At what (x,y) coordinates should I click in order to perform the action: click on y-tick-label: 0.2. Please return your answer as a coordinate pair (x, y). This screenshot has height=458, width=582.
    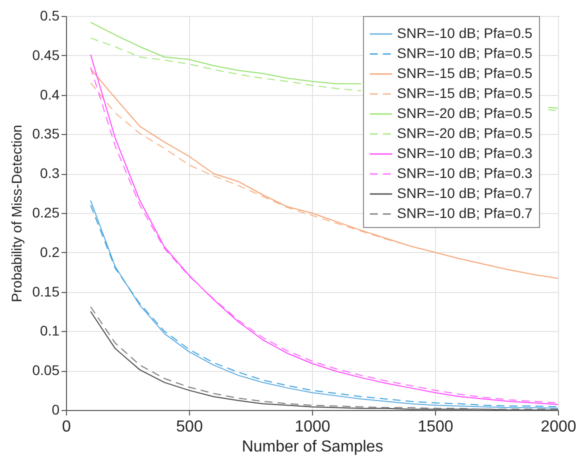
    Looking at the image, I should click on (50, 252).